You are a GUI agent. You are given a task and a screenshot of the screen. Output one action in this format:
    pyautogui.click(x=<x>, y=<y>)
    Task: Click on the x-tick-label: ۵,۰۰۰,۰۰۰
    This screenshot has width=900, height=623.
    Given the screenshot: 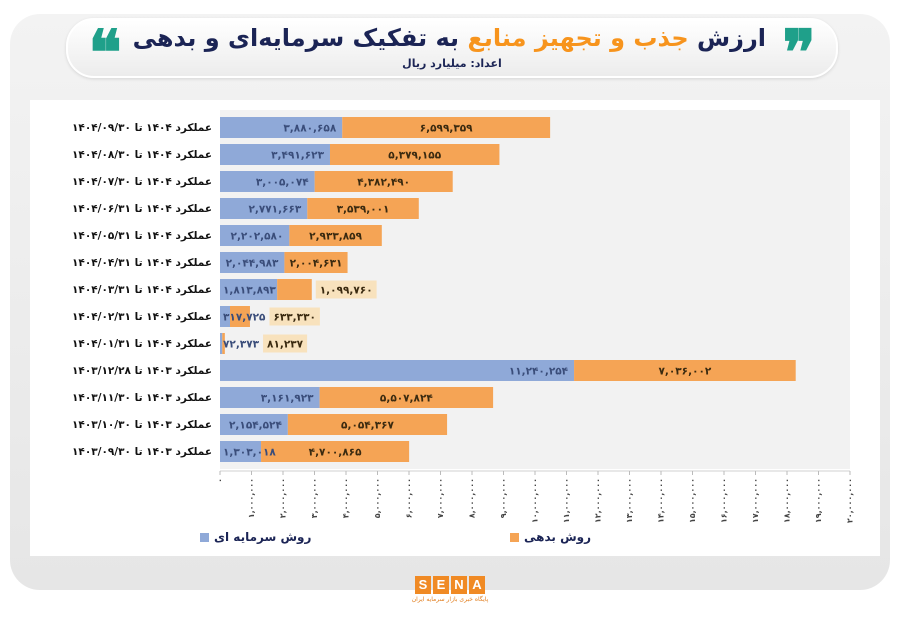 What is the action you would take?
    pyautogui.click(x=377, y=498)
    